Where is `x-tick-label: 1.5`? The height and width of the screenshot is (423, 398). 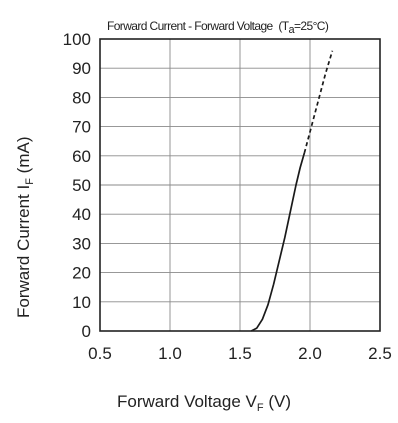 x-tick-label: 1.5 is located at coordinates (240, 353).